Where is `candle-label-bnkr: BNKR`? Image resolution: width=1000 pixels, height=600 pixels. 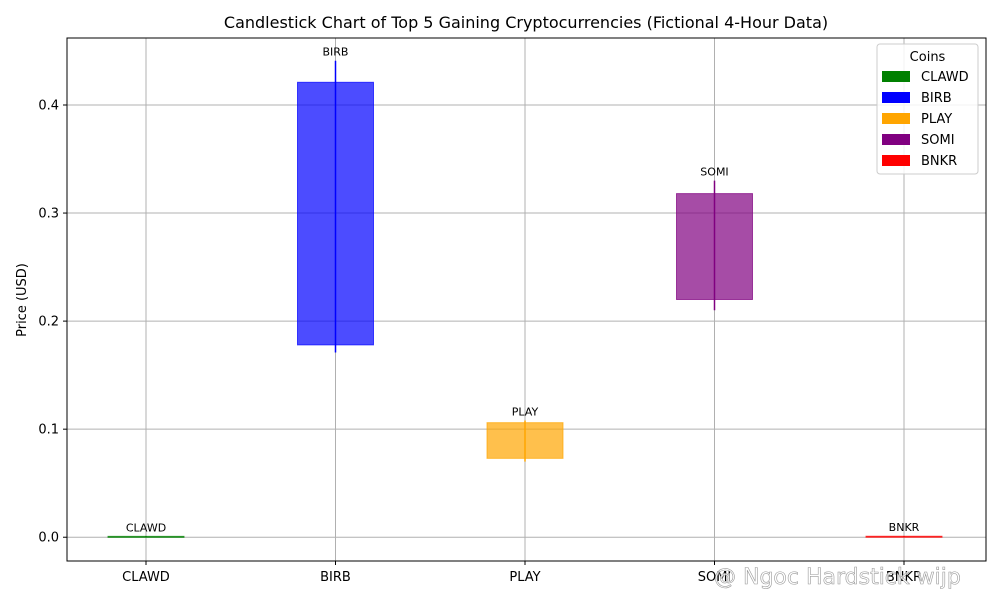
candle-label-bnkr: BNKR is located at coordinates (904, 527).